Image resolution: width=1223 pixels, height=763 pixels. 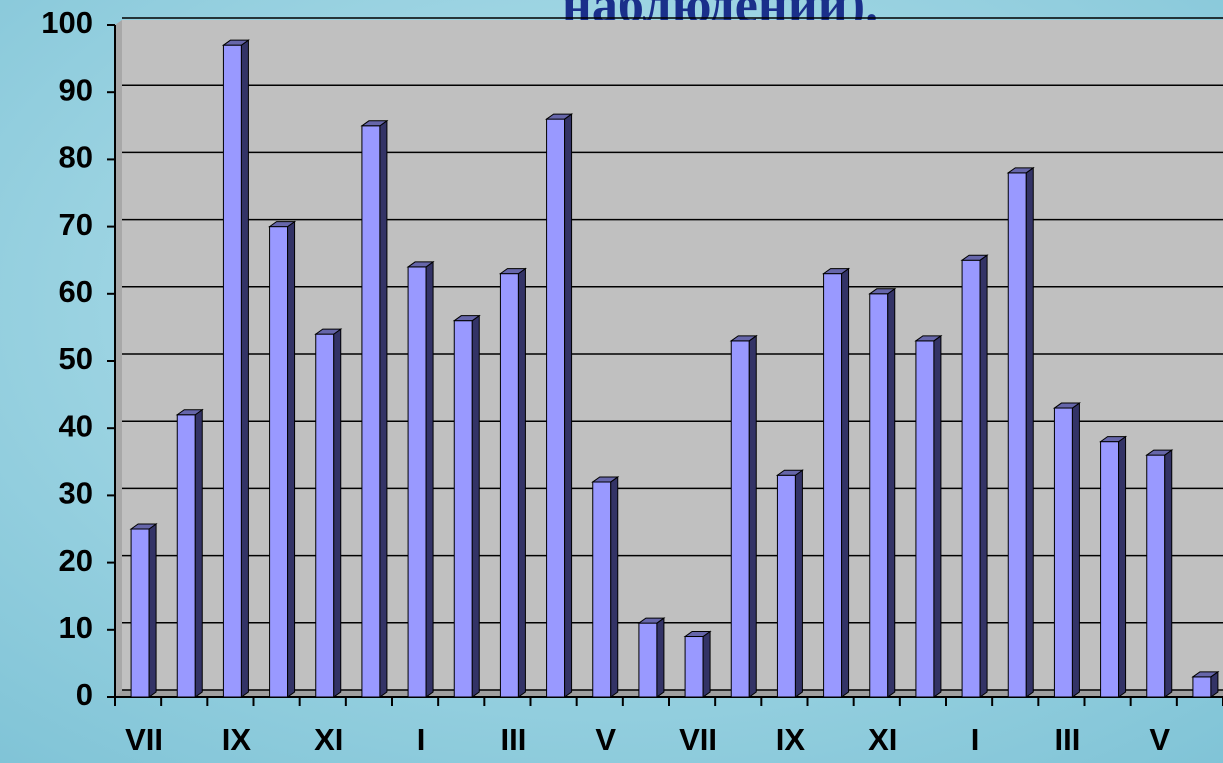 I want to click on y-tick-label: 20, so click(x=76, y=560).